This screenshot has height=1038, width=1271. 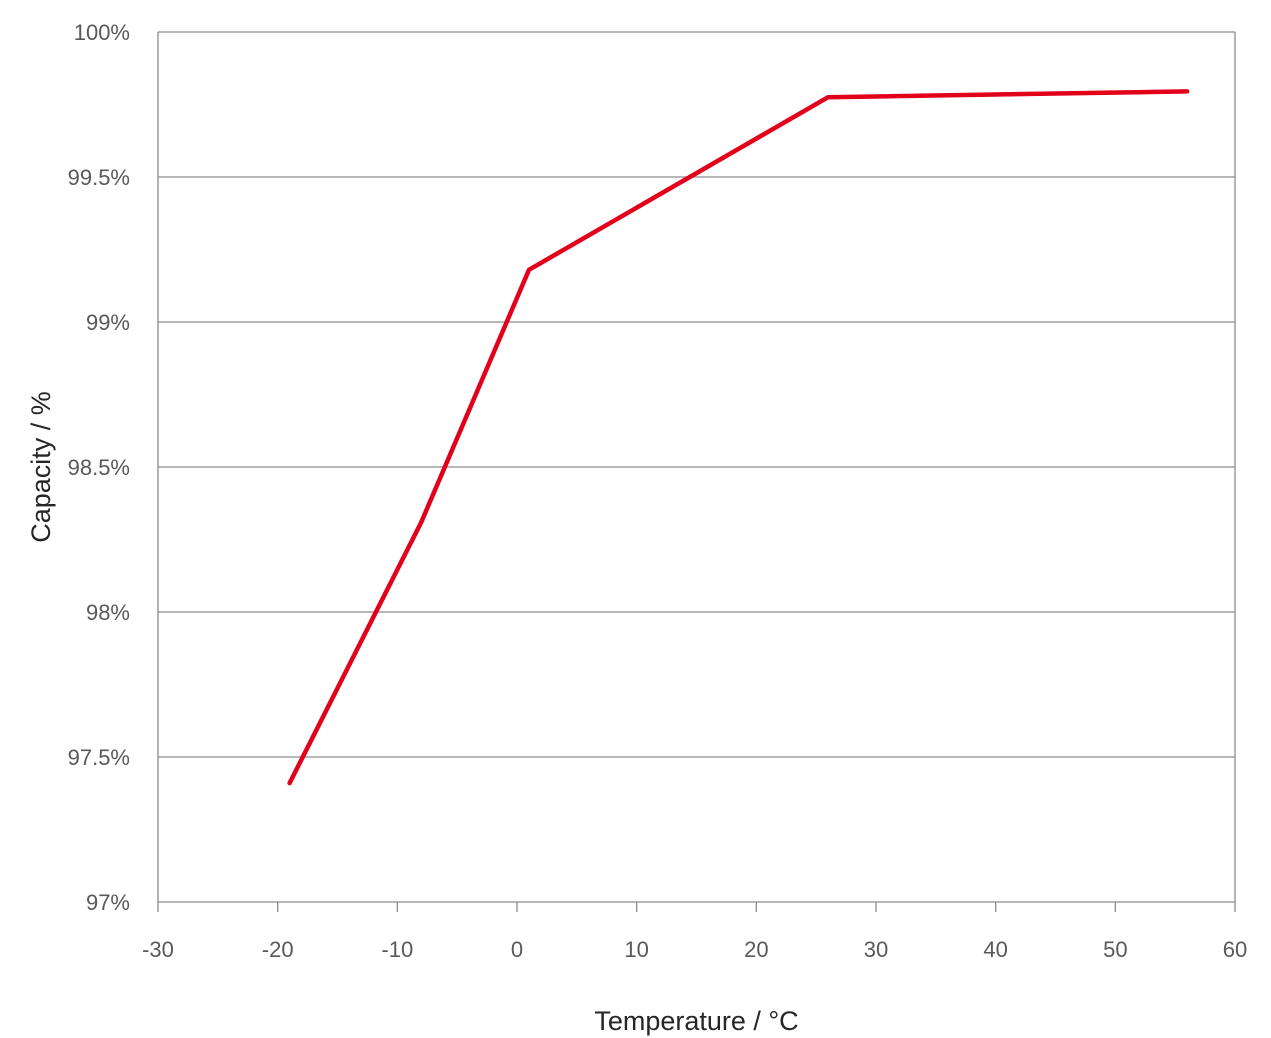 I want to click on x-tick-label: -30, so click(x=158, y=949).